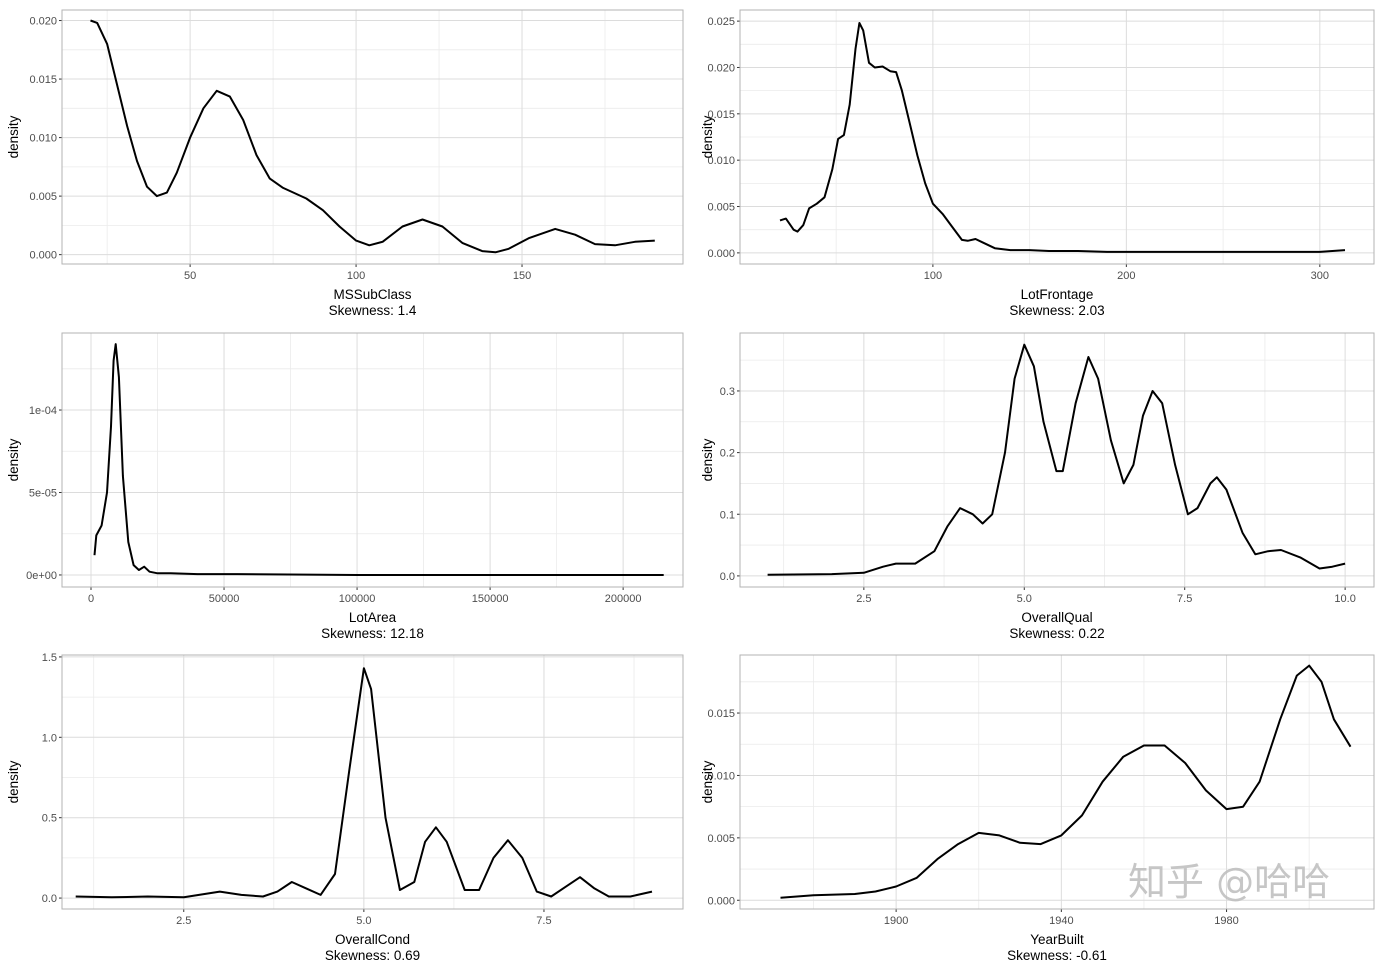 The height and width of the screenshot is (968, 1380). What do you see at coordinates (1056, 633) in the screenshot?
I see `skewness-label: Skewness: 0.22` at bounding box center [1056, 633].